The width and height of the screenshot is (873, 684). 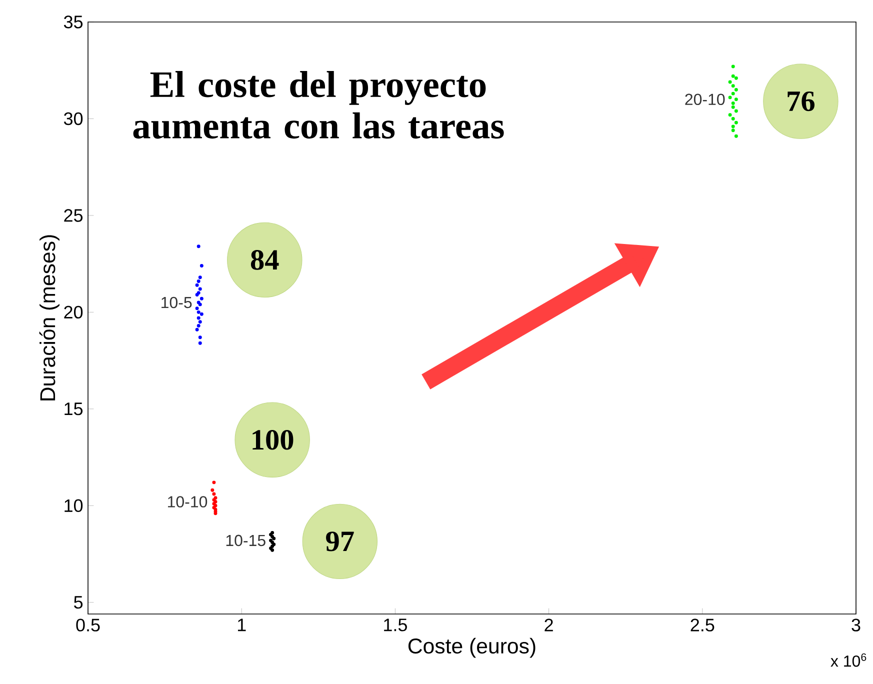 What do you see at coordinates (78, 602) in the screenshot?
I see `y-tick-label: 5` at bounding box center [78, 602].